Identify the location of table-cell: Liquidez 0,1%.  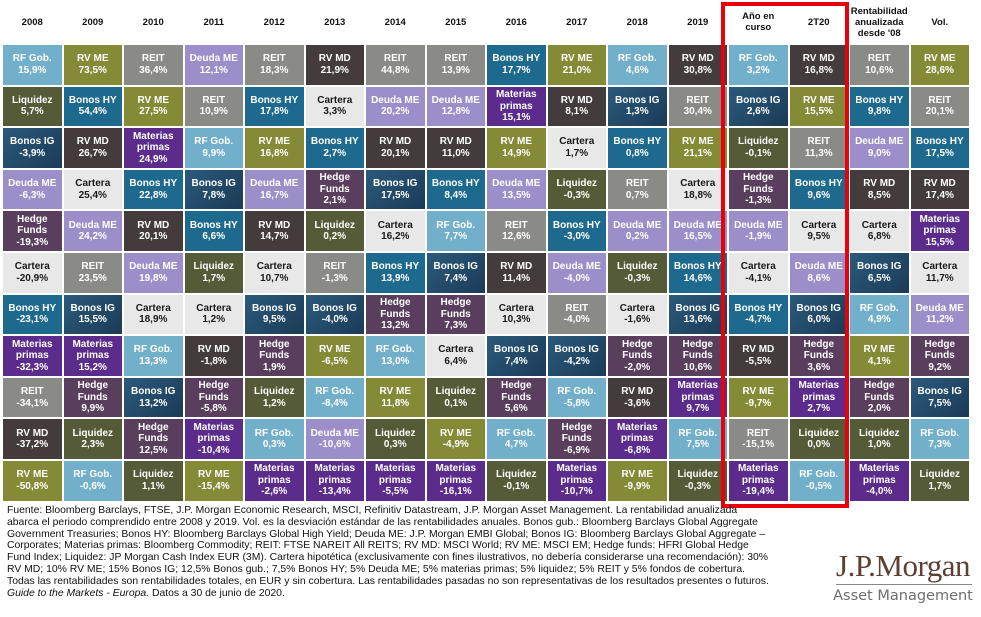
(455, 397).